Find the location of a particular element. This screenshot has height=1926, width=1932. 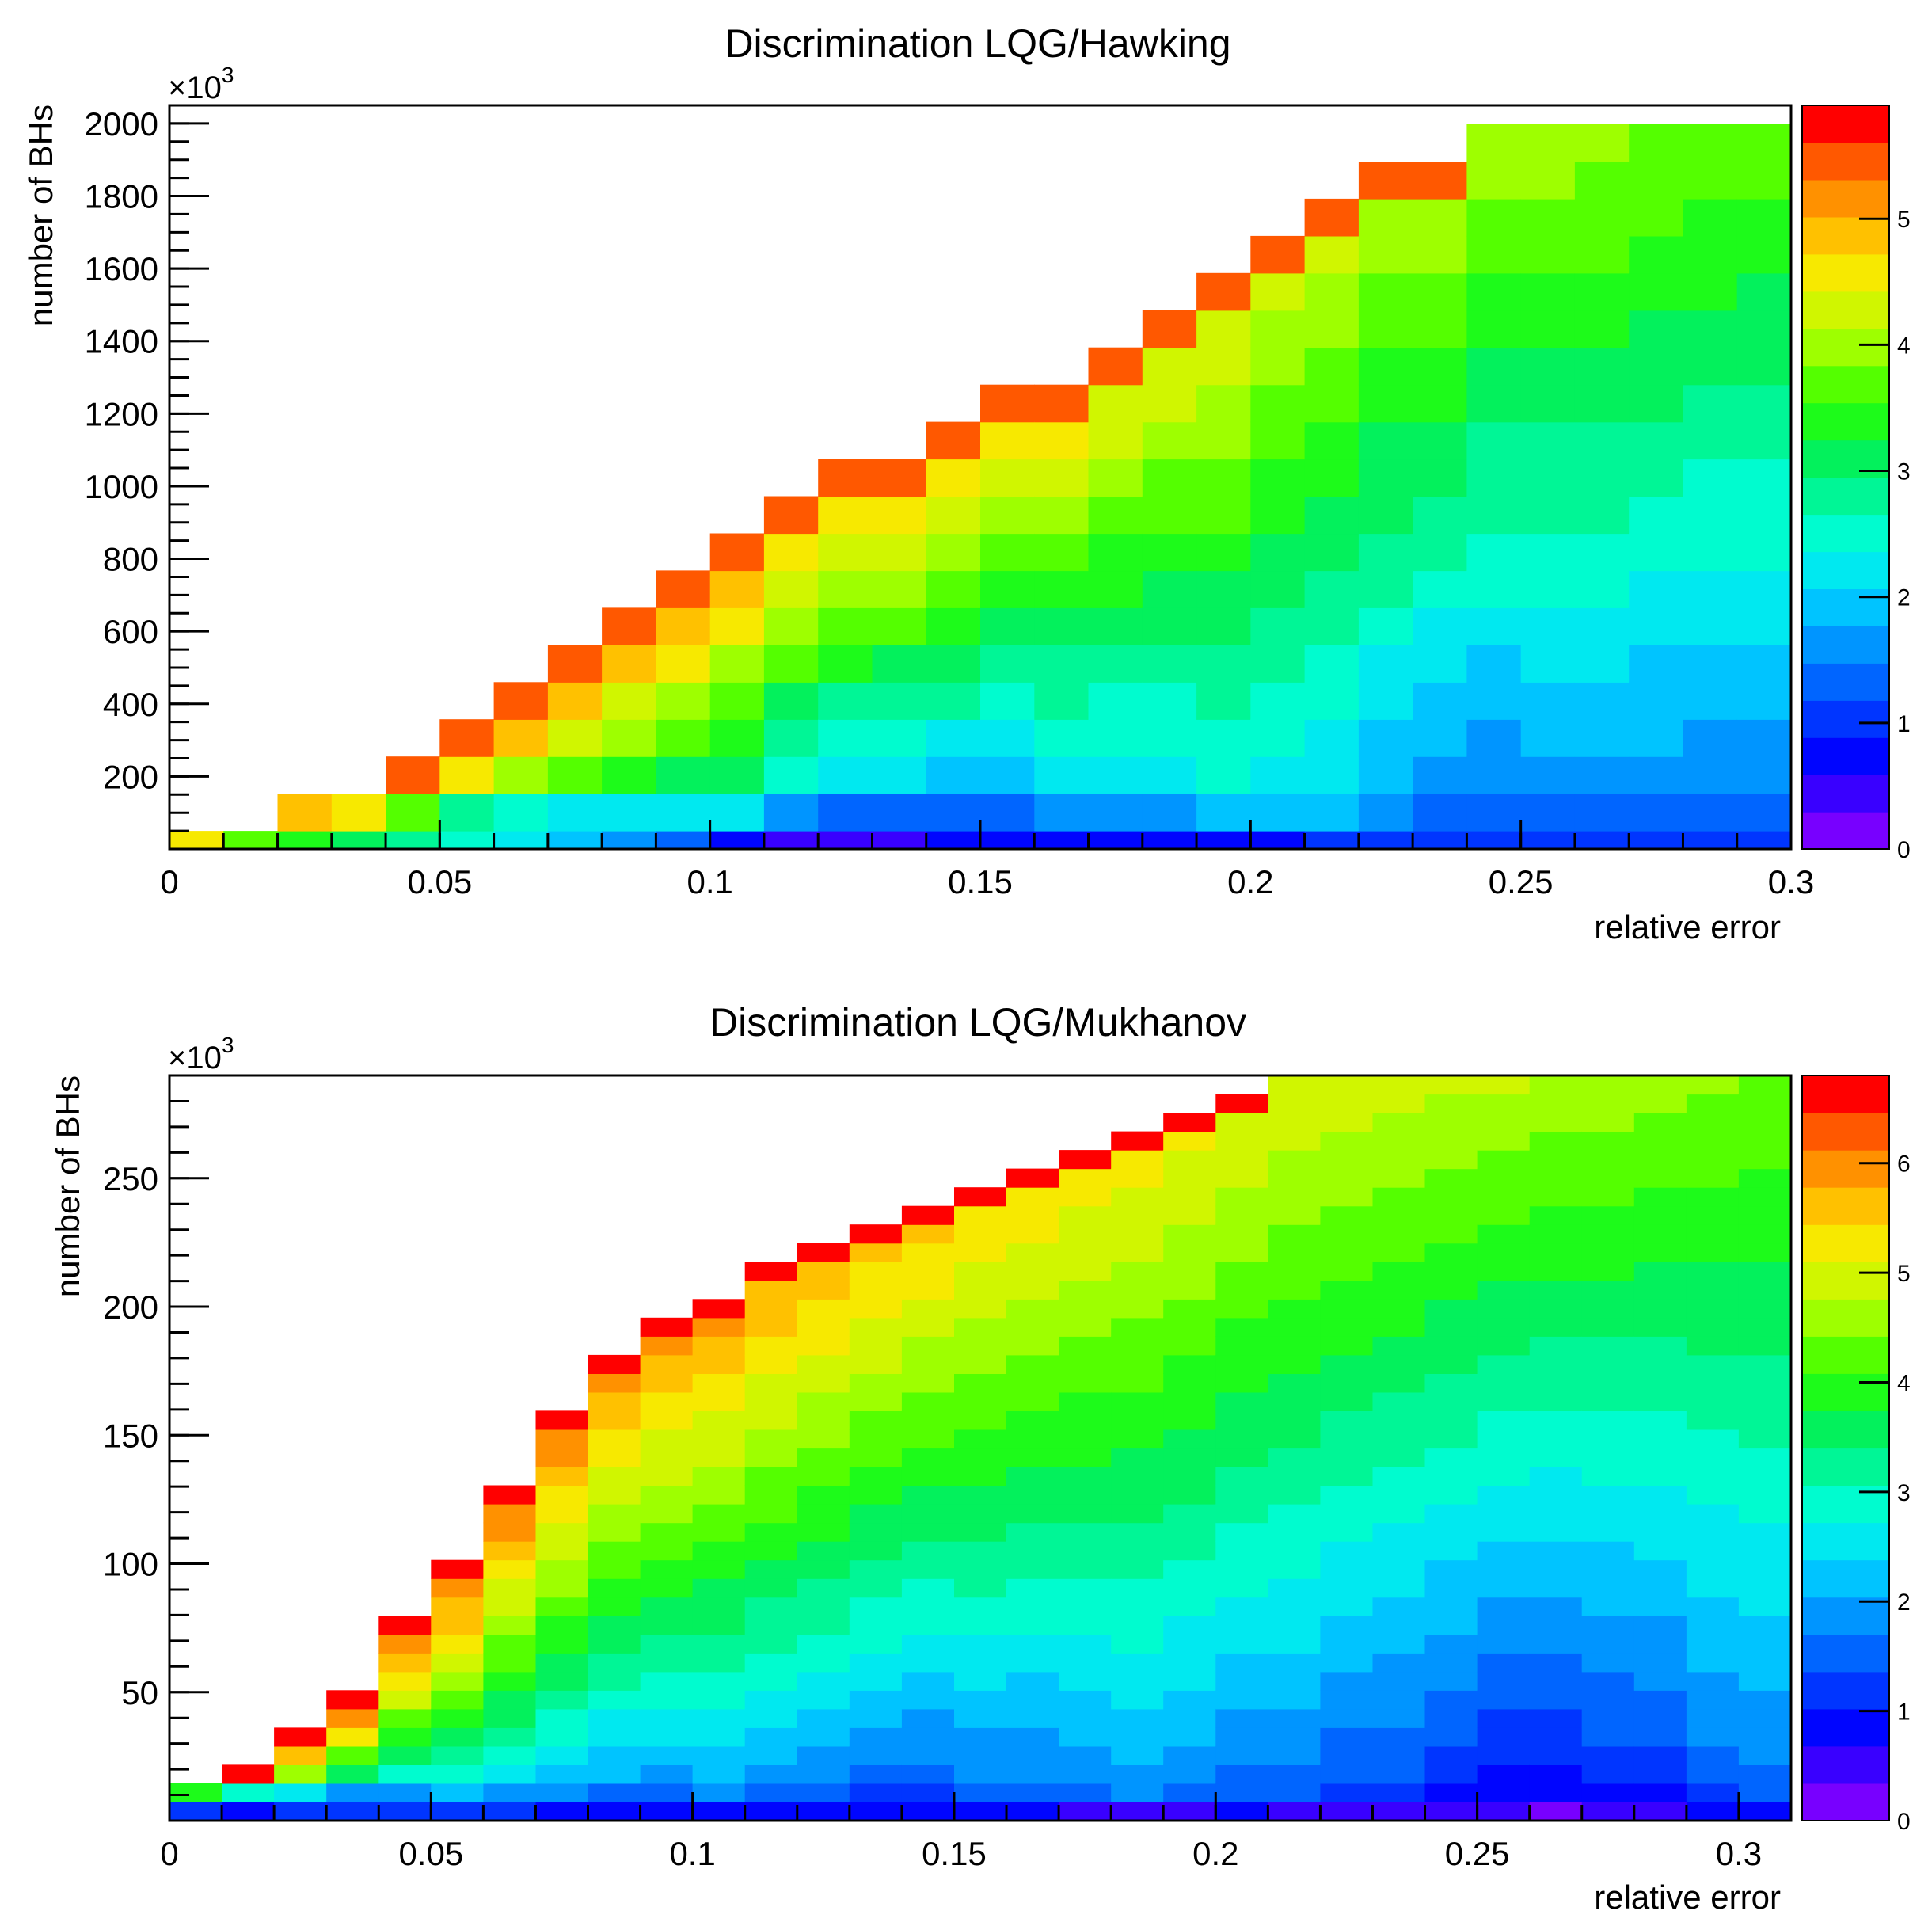

z-tick-label: 5 is located at coordinates (1904, 220).